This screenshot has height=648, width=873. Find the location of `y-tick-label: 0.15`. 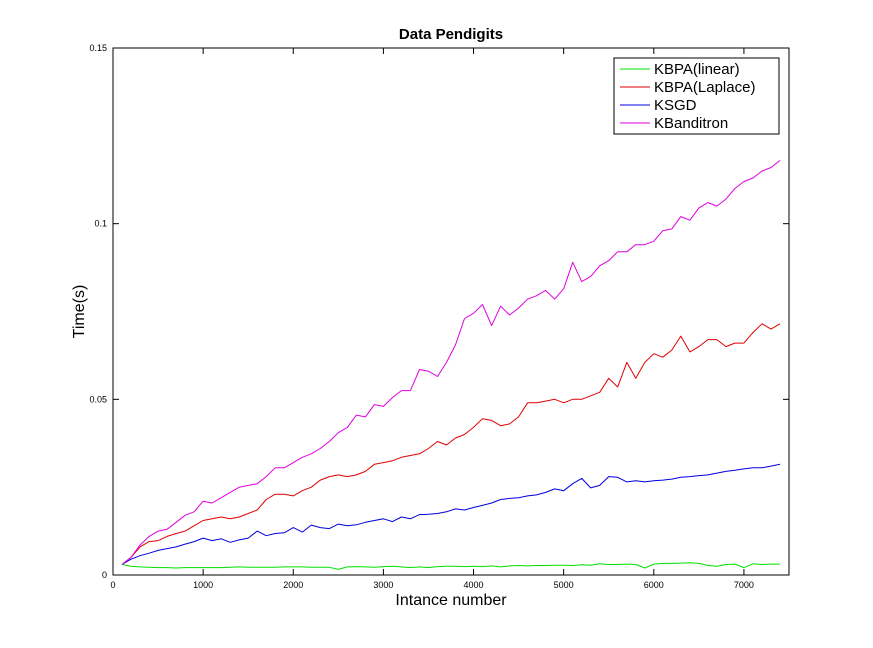

y-tick-label: 0.15 is located at coordinates (98, 48).